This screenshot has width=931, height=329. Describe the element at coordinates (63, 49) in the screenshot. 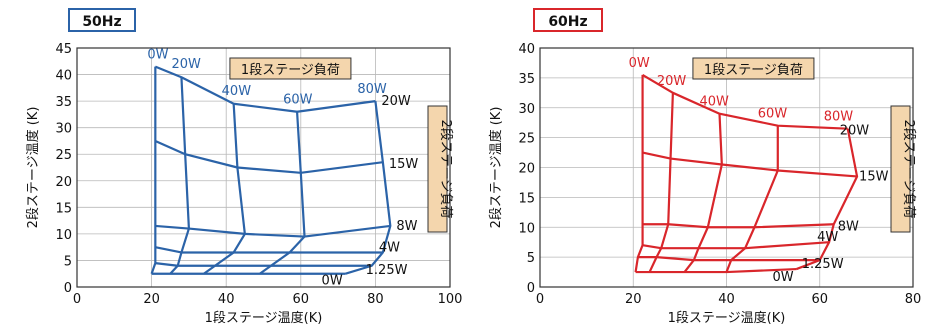

I see `y-tick-label: 45` at that location.